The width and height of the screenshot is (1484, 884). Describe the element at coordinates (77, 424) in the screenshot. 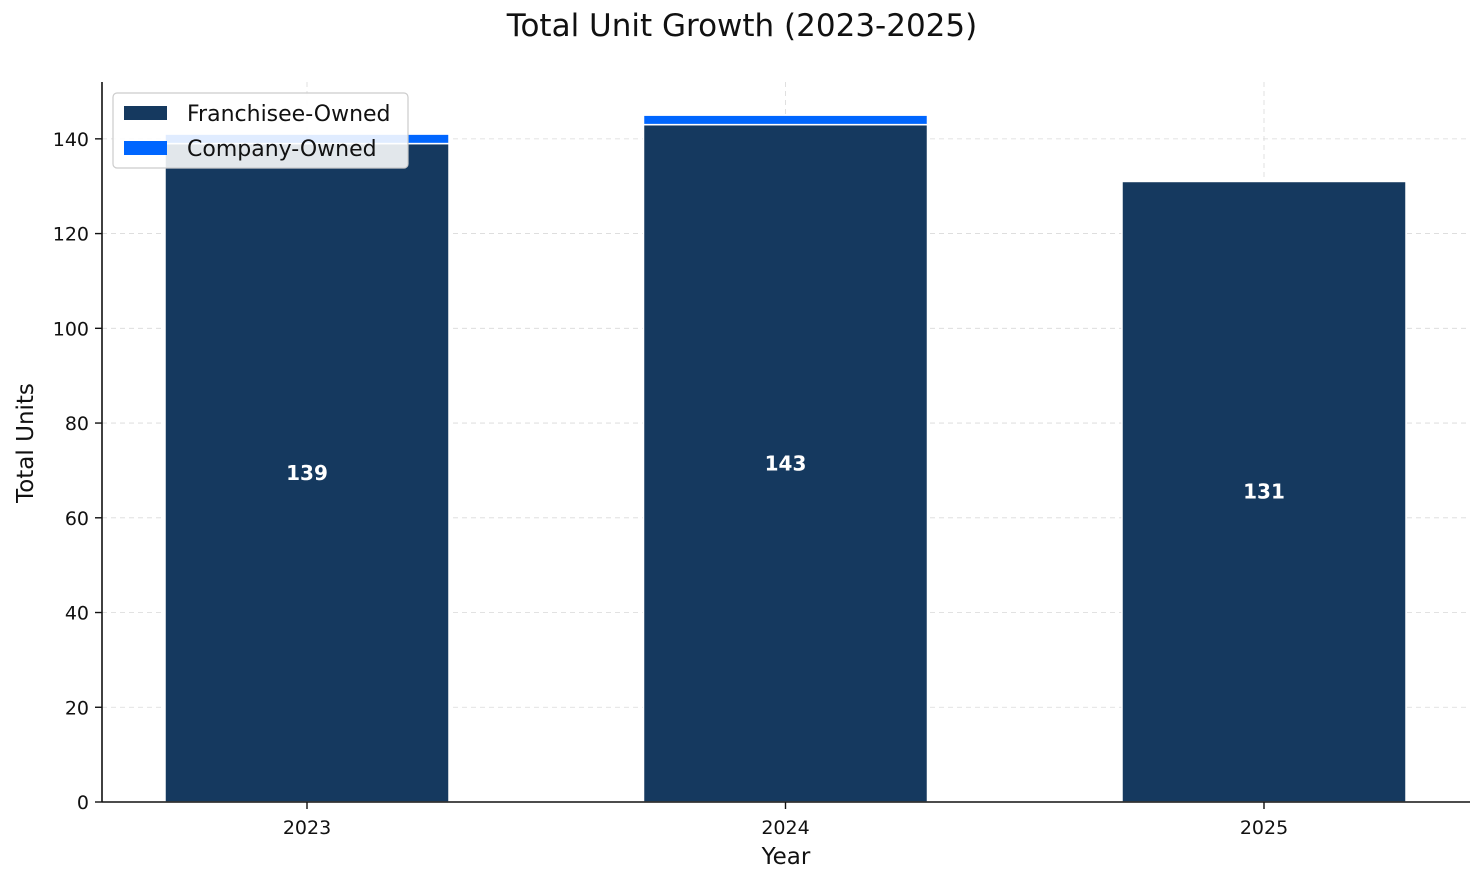

I see `y-tick-label-80: 80` at that location.